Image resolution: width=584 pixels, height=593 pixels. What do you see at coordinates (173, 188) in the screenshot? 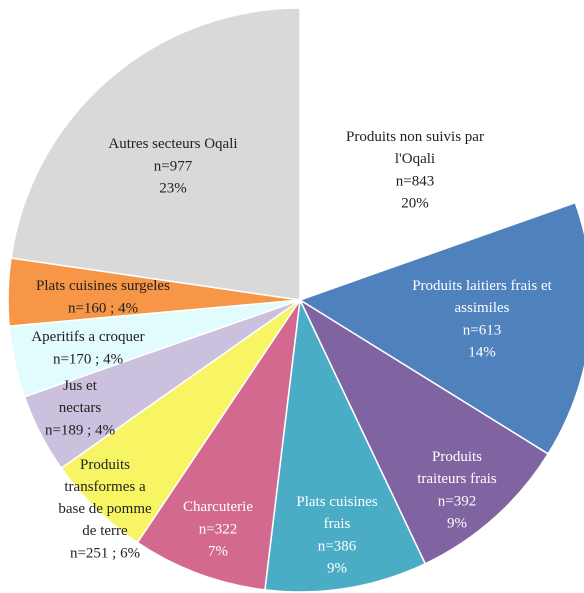
I see `value-label: 23%` at bounding box center [173, 188].